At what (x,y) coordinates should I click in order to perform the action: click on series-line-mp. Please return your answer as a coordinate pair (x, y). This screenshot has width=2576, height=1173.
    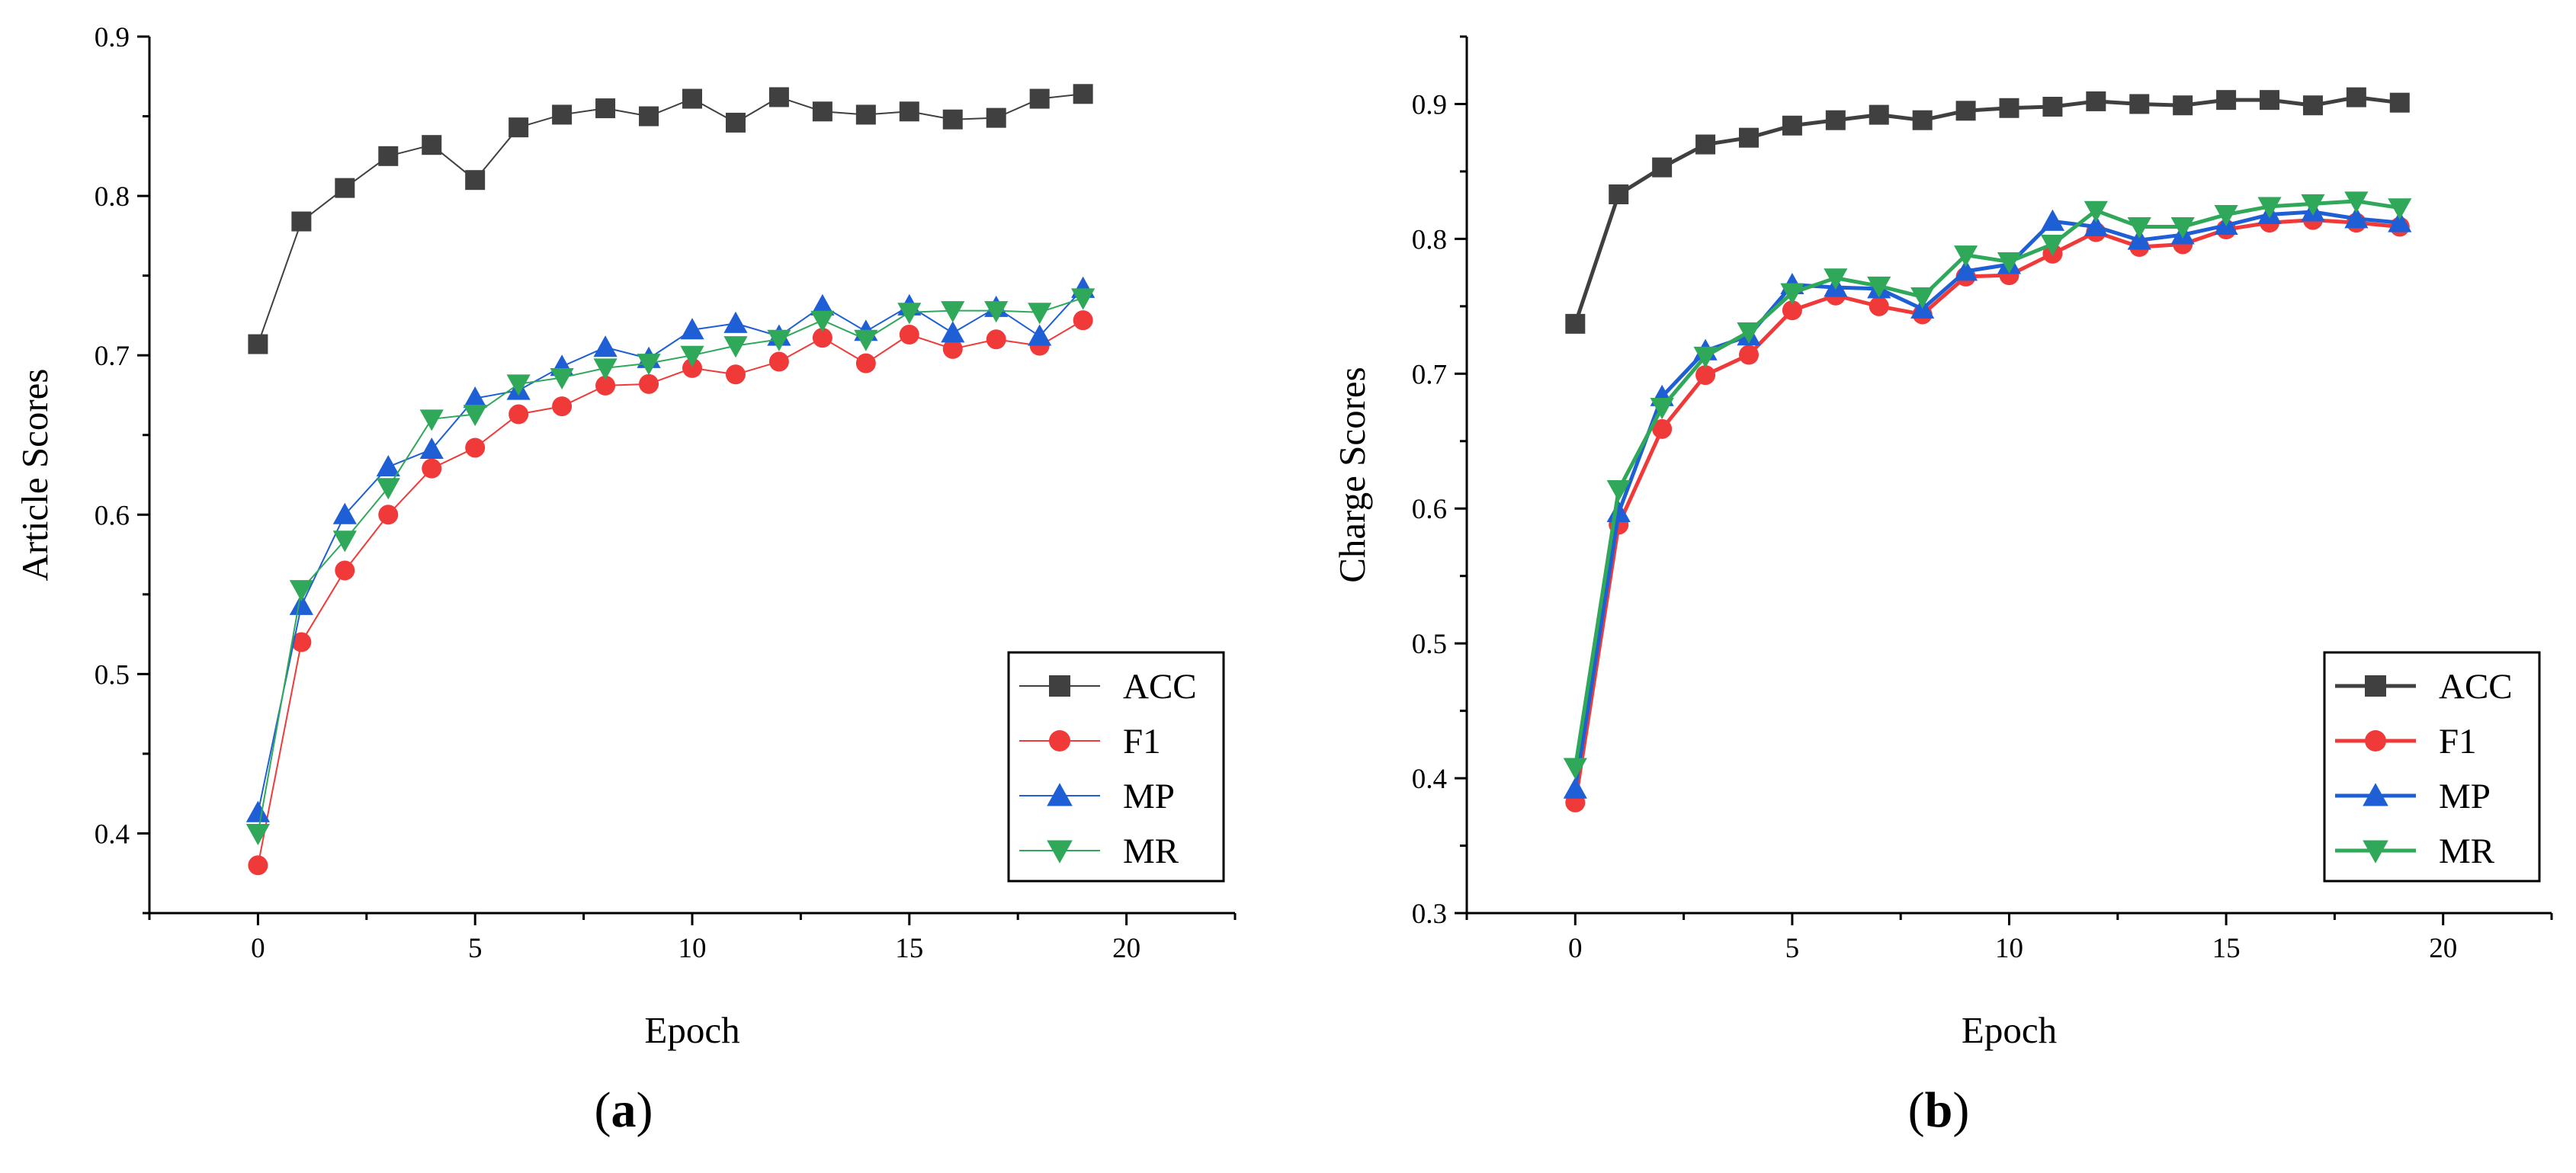
    Looking at the image, I should click on (670, 550).